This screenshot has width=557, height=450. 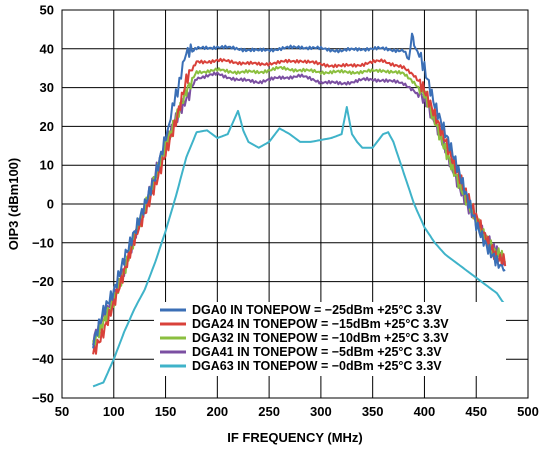 I want to click on y-tick-label: 10, so click(x=47, y=165).